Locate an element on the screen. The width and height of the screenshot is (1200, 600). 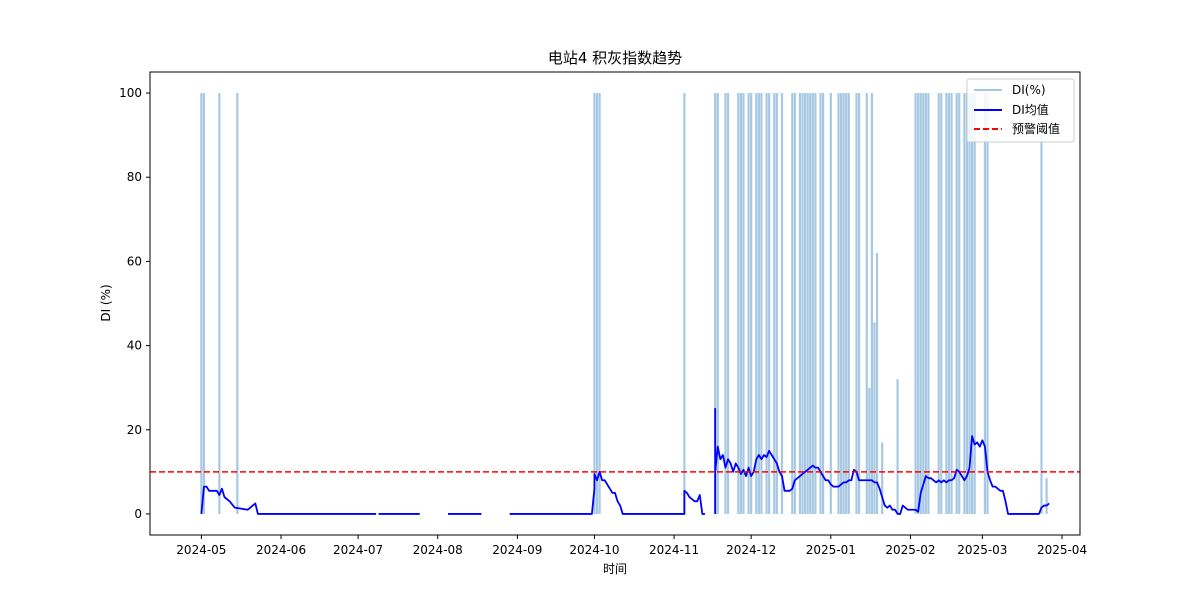
x-tick-label: 2024-09 is located at coordinates (517, 550).